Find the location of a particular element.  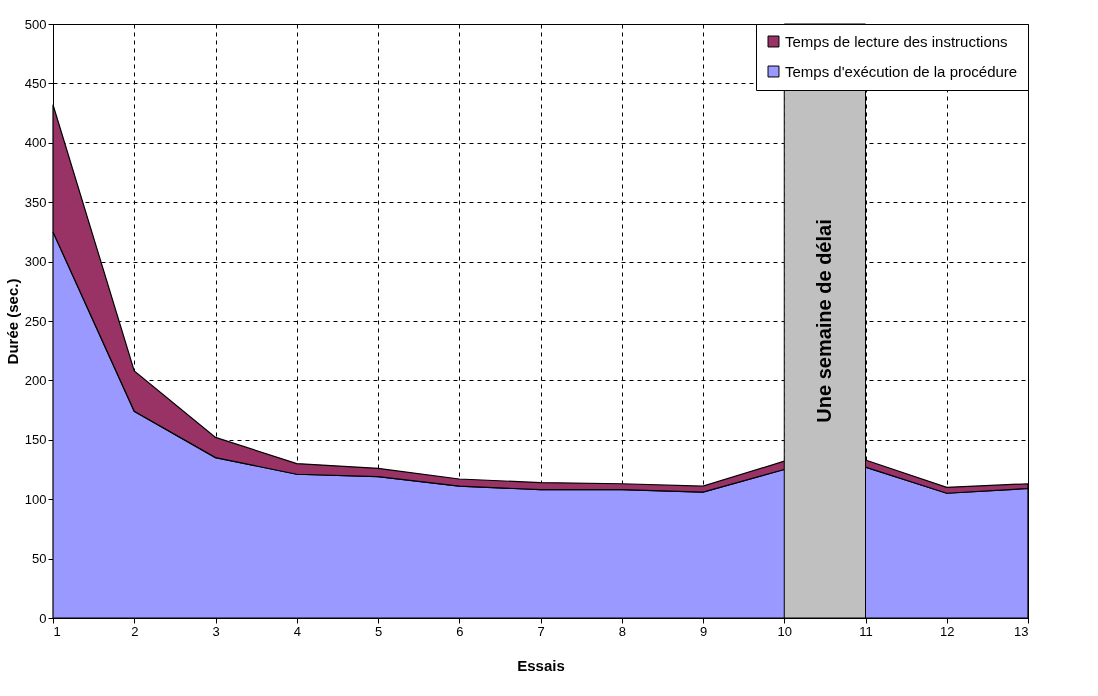

y-tick-label: 0 is located at coordinates (43, 618).